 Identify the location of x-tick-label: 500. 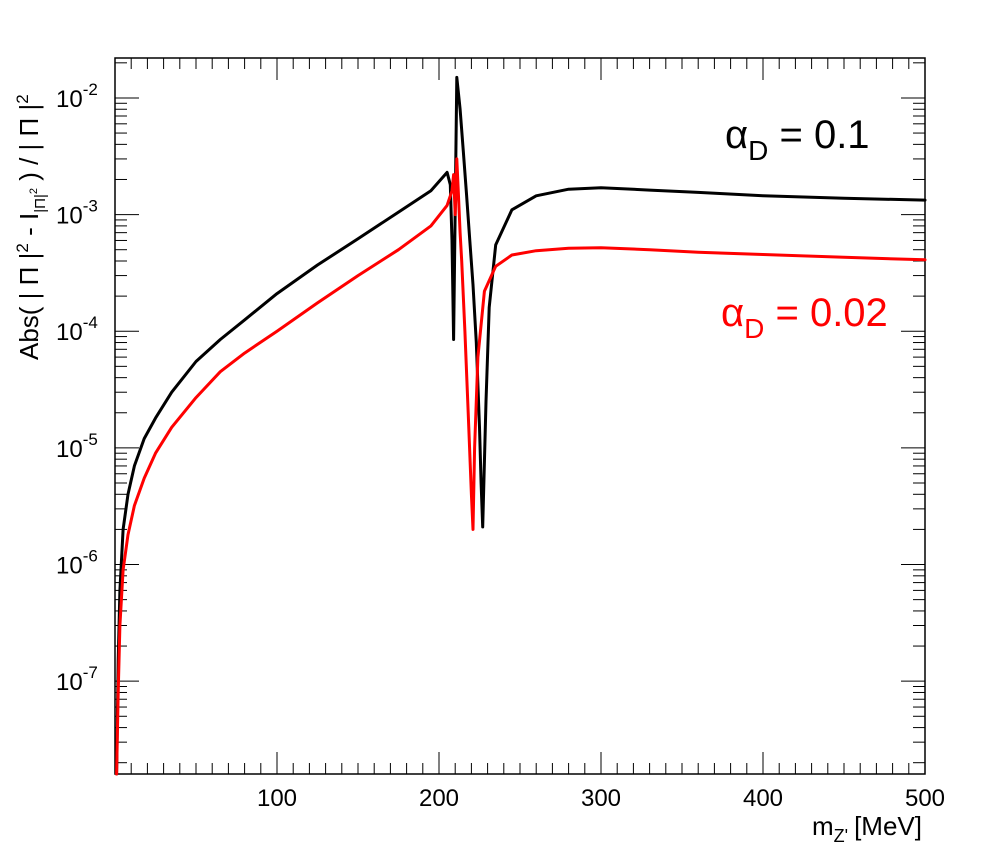
(925, 798).